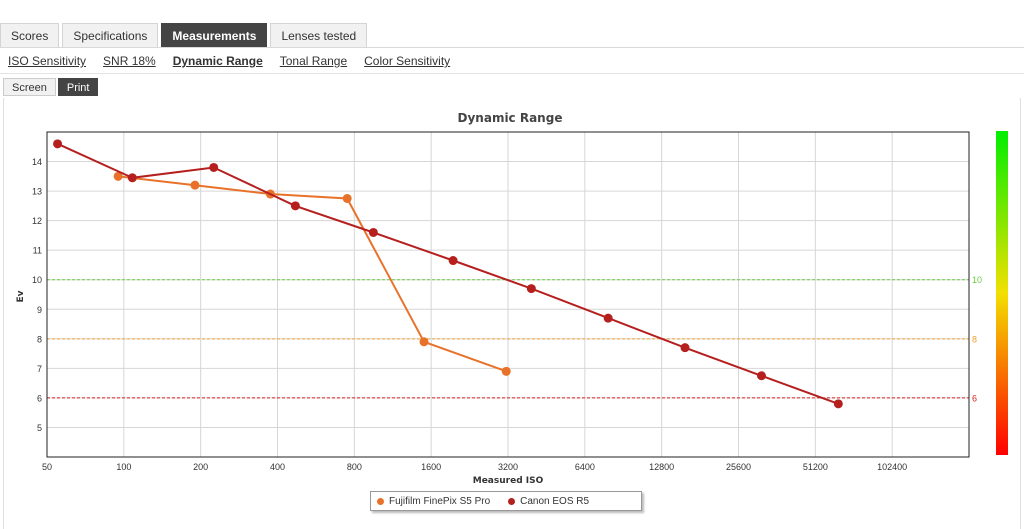 The height and width of the screenshot is (529, 1024). I want to click on x-tick-label: 51200, so click(815, 467).